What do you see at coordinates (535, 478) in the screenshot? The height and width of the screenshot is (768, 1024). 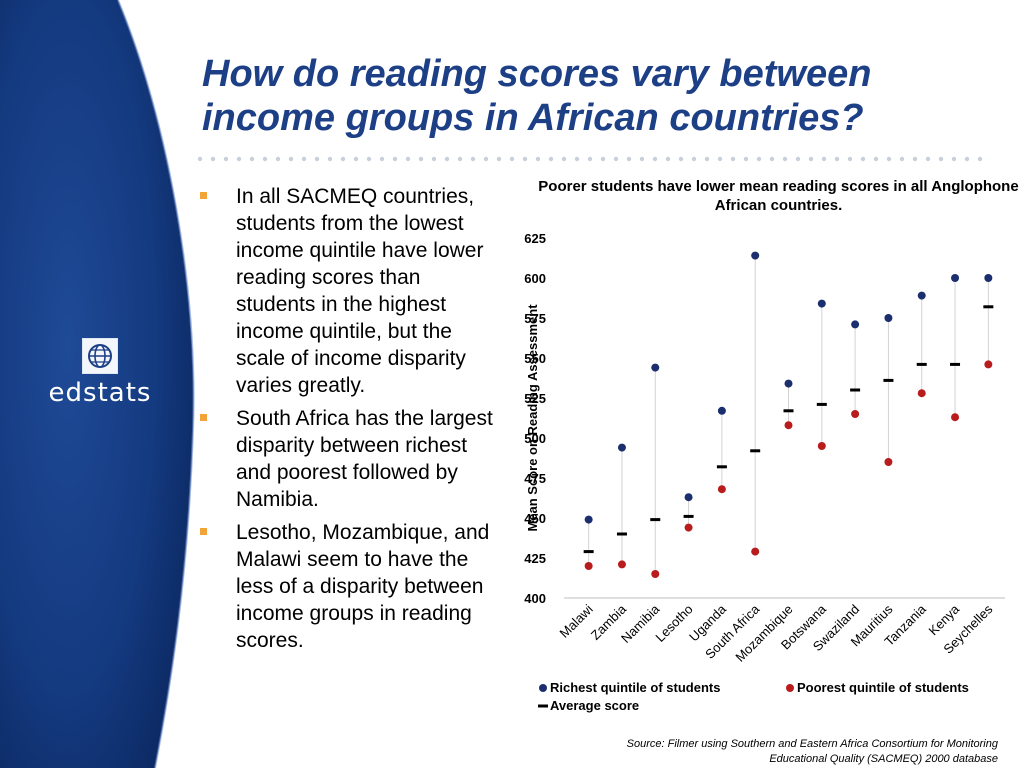 I see `y-tick-label: 475` at bounding box center [535, 478].